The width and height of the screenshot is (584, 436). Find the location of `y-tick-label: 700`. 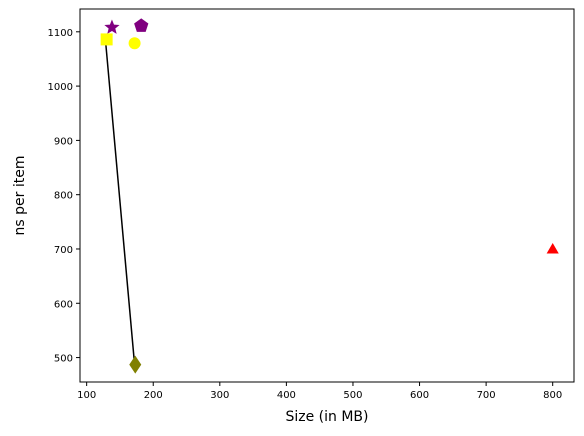

y-tick-label: 700 is located at coordinates (63, 250).